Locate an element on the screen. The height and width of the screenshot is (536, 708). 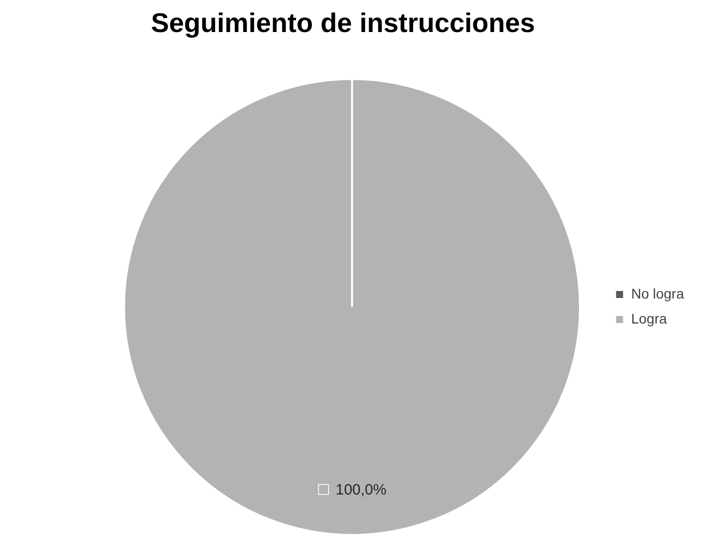
legend-label: Logra is located at coordinates (649, 318).